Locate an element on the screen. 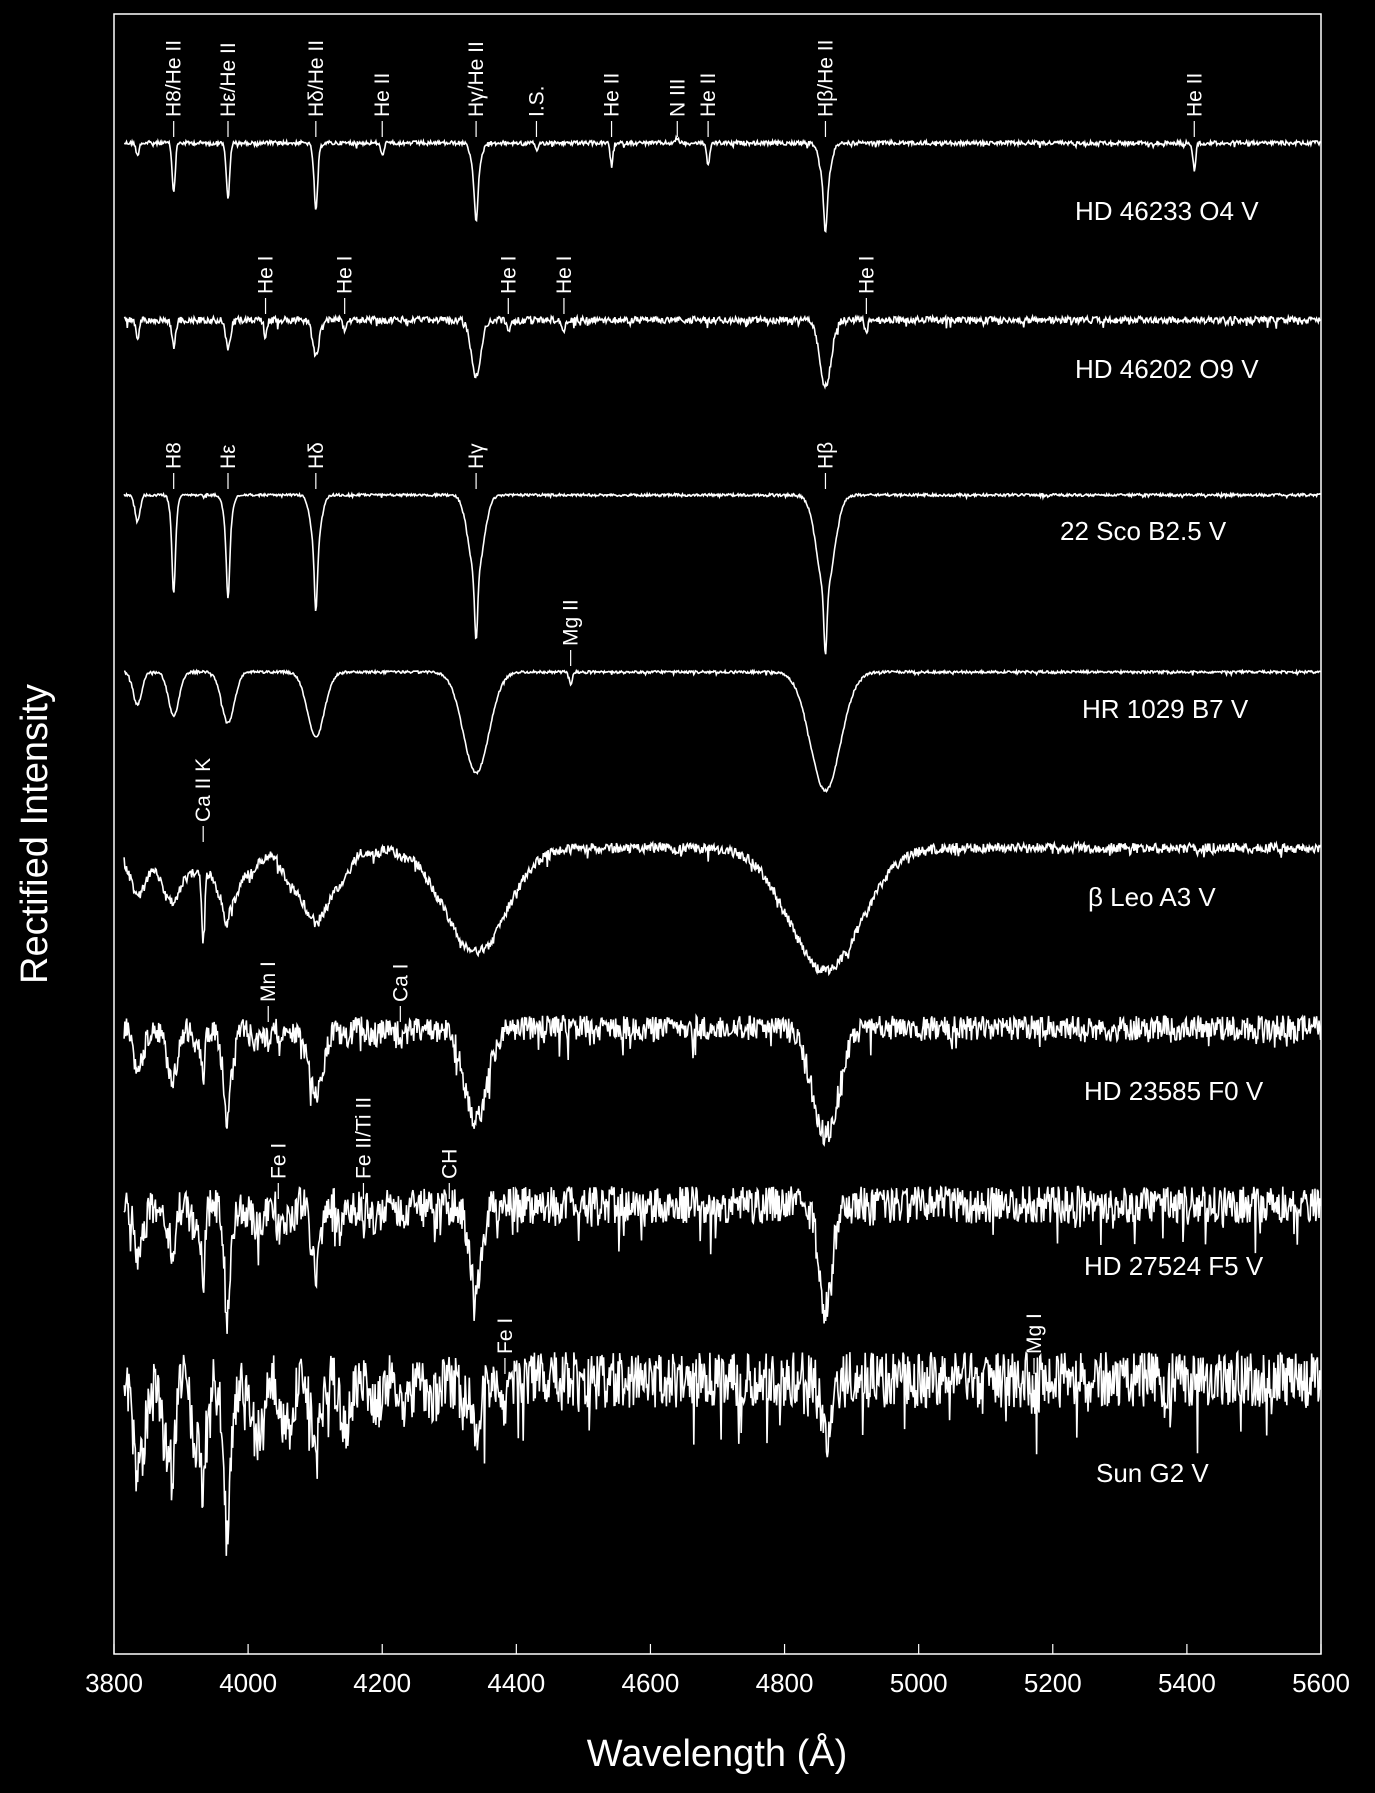  line-id-label: Mg II is located at coordinates (571, 622).